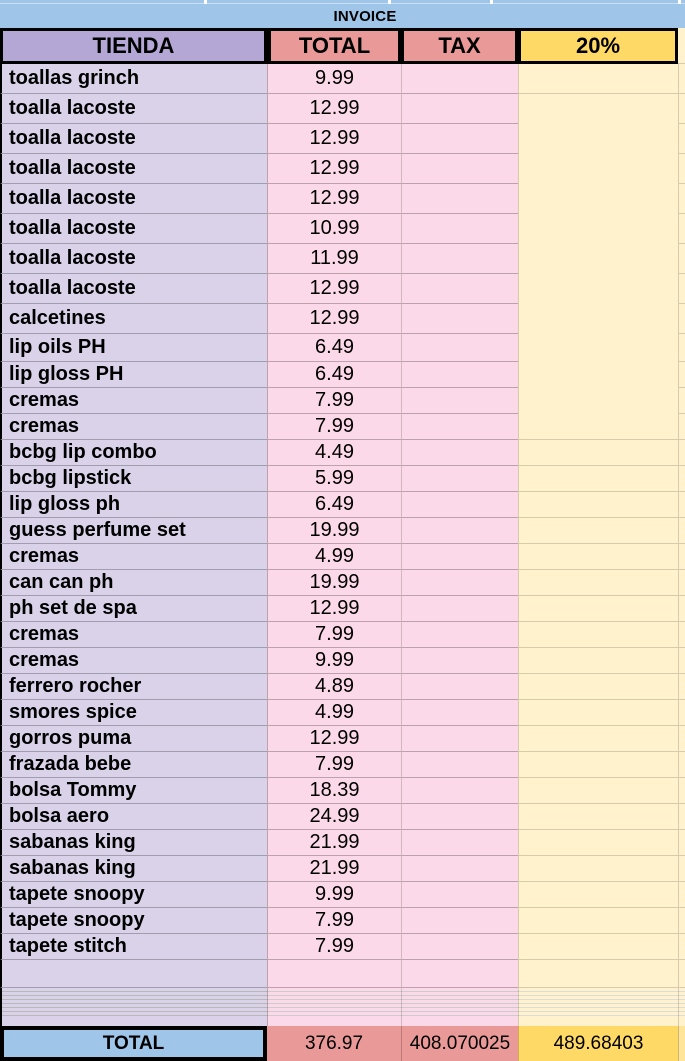 The width and height of the screenshot is (685, 1061). I want to click on item-name-cell: bcbg lip combo, so click(133, 453).